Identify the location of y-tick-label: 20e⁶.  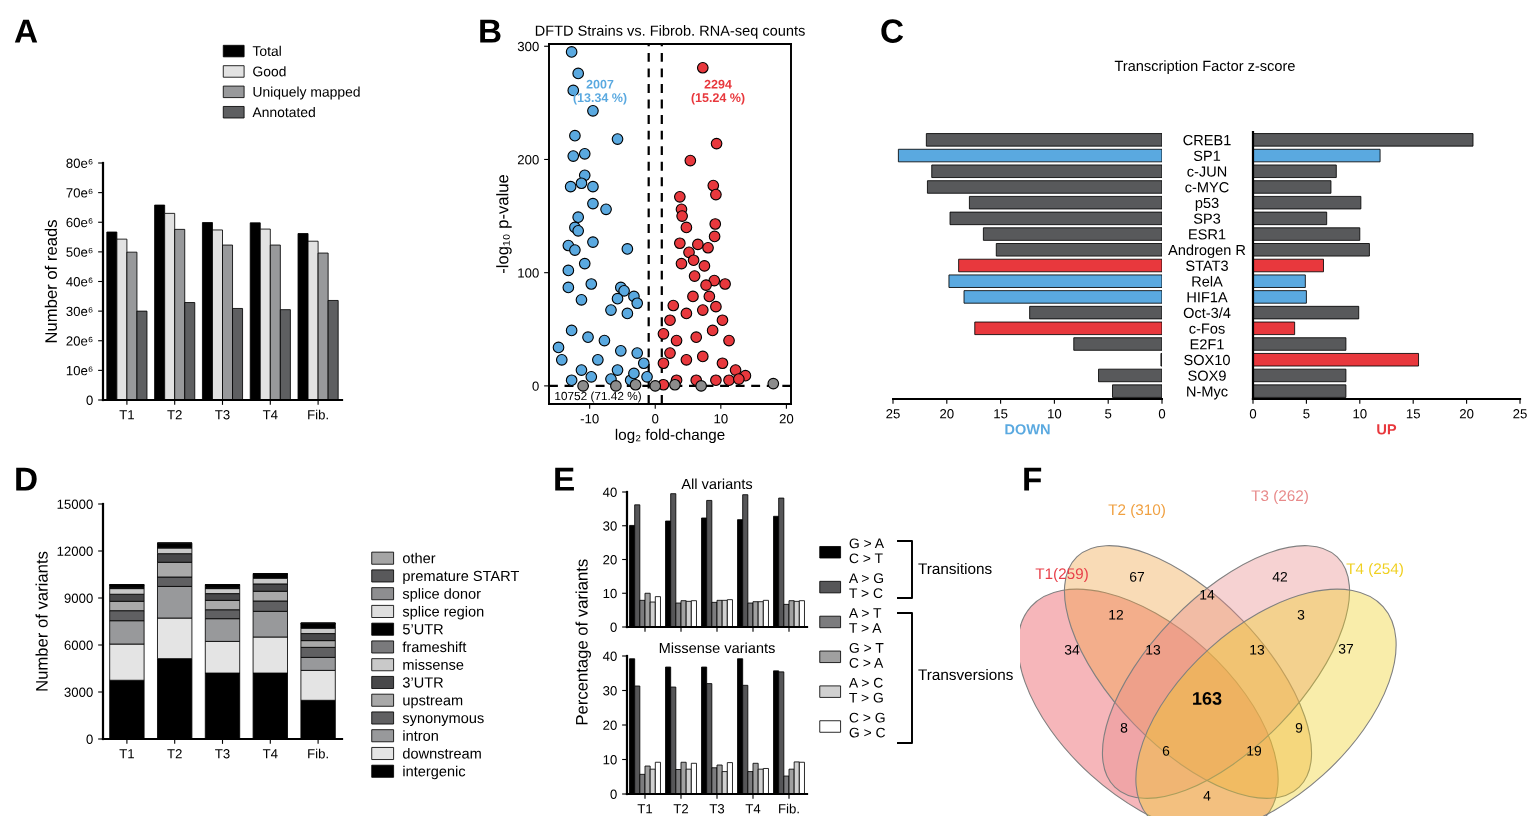
(79, 341).